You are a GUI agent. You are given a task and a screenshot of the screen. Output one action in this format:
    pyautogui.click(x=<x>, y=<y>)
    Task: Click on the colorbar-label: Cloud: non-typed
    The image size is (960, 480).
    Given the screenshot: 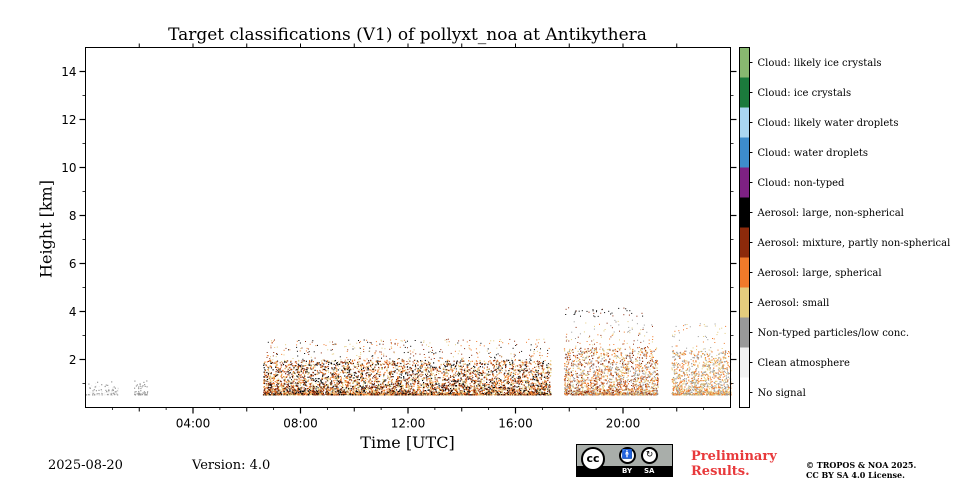 What is the action you would take?
    pyautogui.click(x=802, y=183)
    